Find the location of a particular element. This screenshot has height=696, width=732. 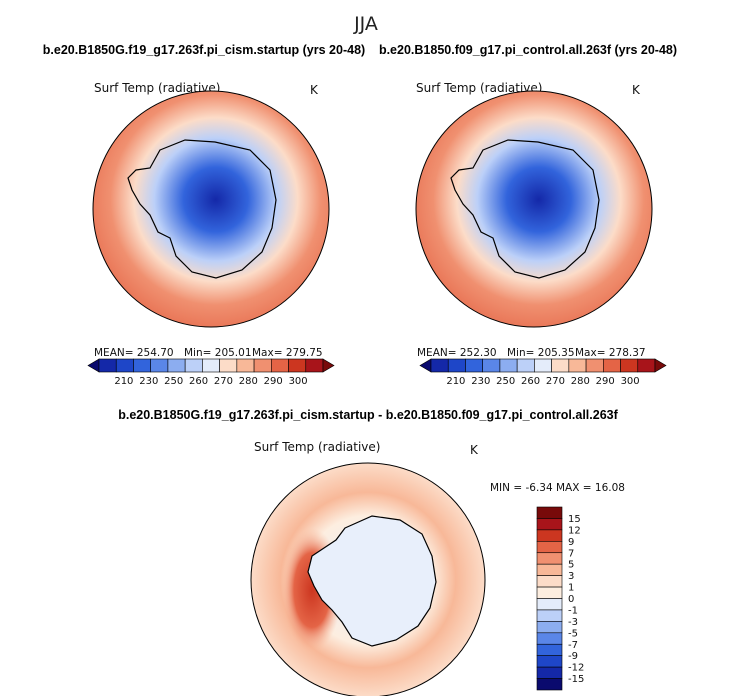

panel-c-variable: Surf Temp (radiative) is located at coordinates (317, 447).